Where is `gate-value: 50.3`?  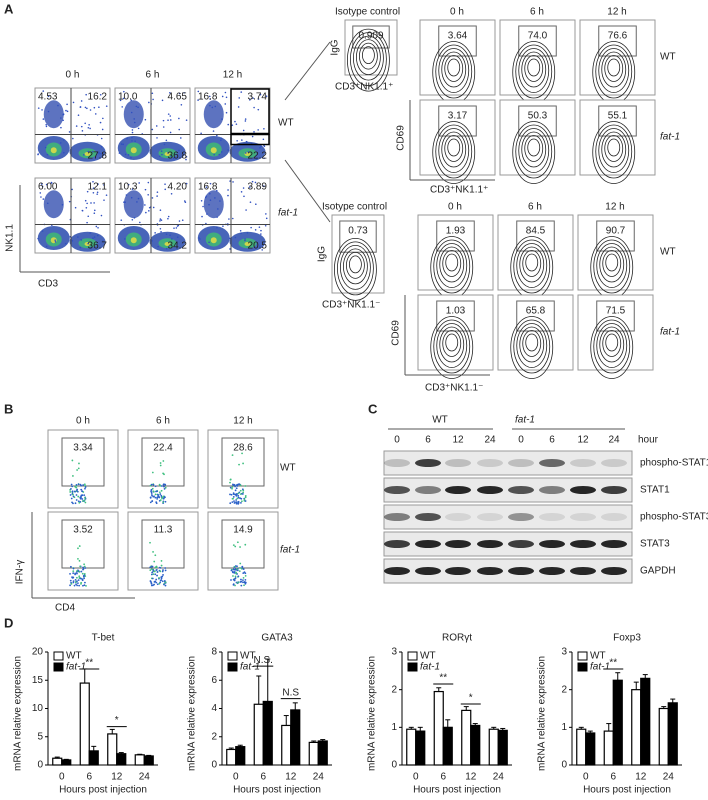
gate-value: 50.3 is located at coordinates (538, 116).